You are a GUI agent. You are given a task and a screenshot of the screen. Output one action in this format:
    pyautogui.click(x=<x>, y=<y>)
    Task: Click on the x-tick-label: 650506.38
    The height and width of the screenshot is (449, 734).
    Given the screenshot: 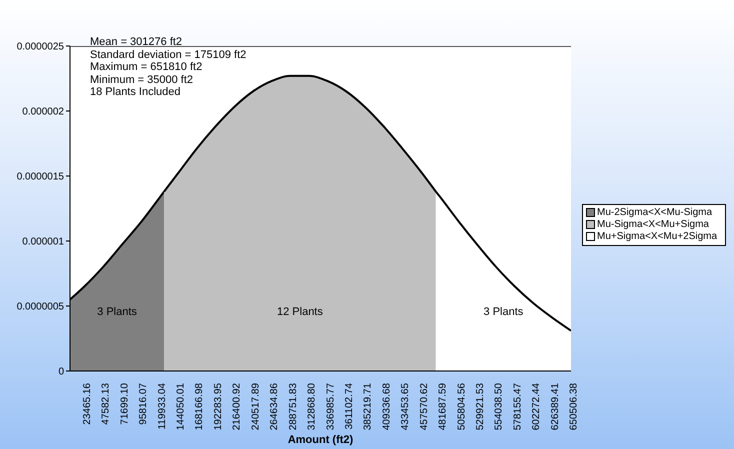 What is the action you would take?
    pyautogui.click(x=574, y=406)
    